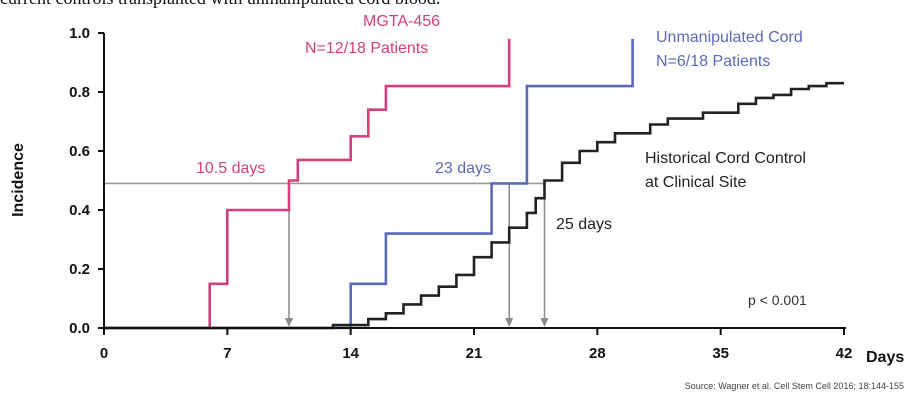 Image resolution: width=916 pixels, height=394 pixels. I want to click on median-label-mgta: 10.5 days, so click(230, 168).